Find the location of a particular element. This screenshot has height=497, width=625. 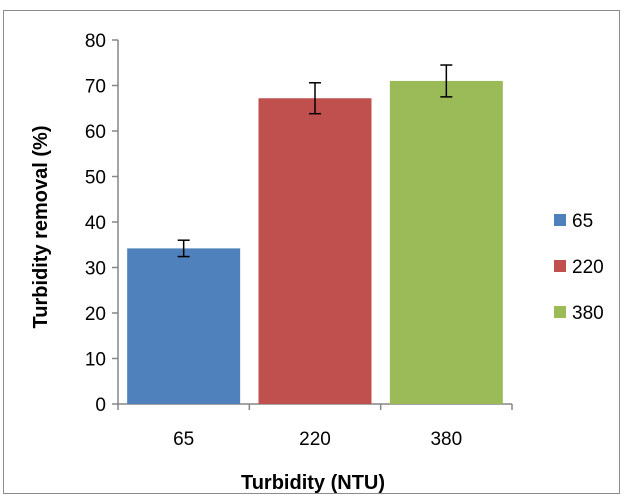

y-axis-title: Turbidity removal (%) is located at coordinates (41, 227).